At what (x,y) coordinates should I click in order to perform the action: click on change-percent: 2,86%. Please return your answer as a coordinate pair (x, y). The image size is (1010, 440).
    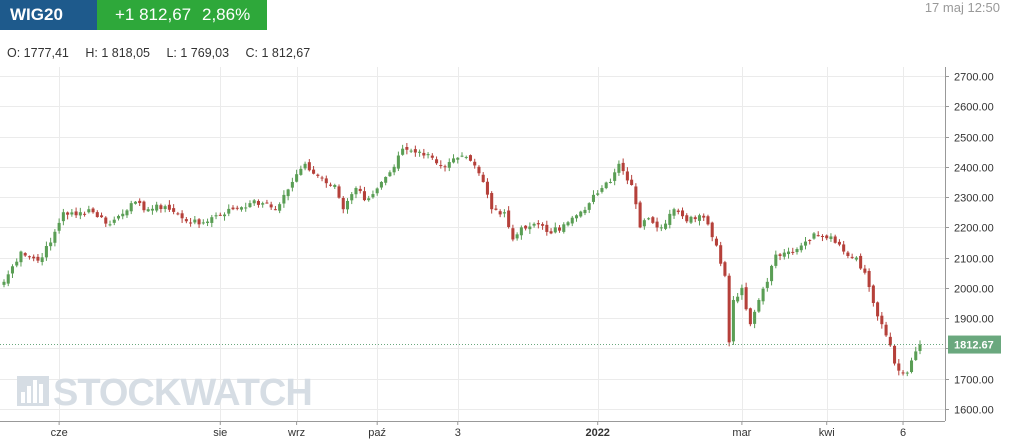
    Looking at the image, I should click on (226, 14).